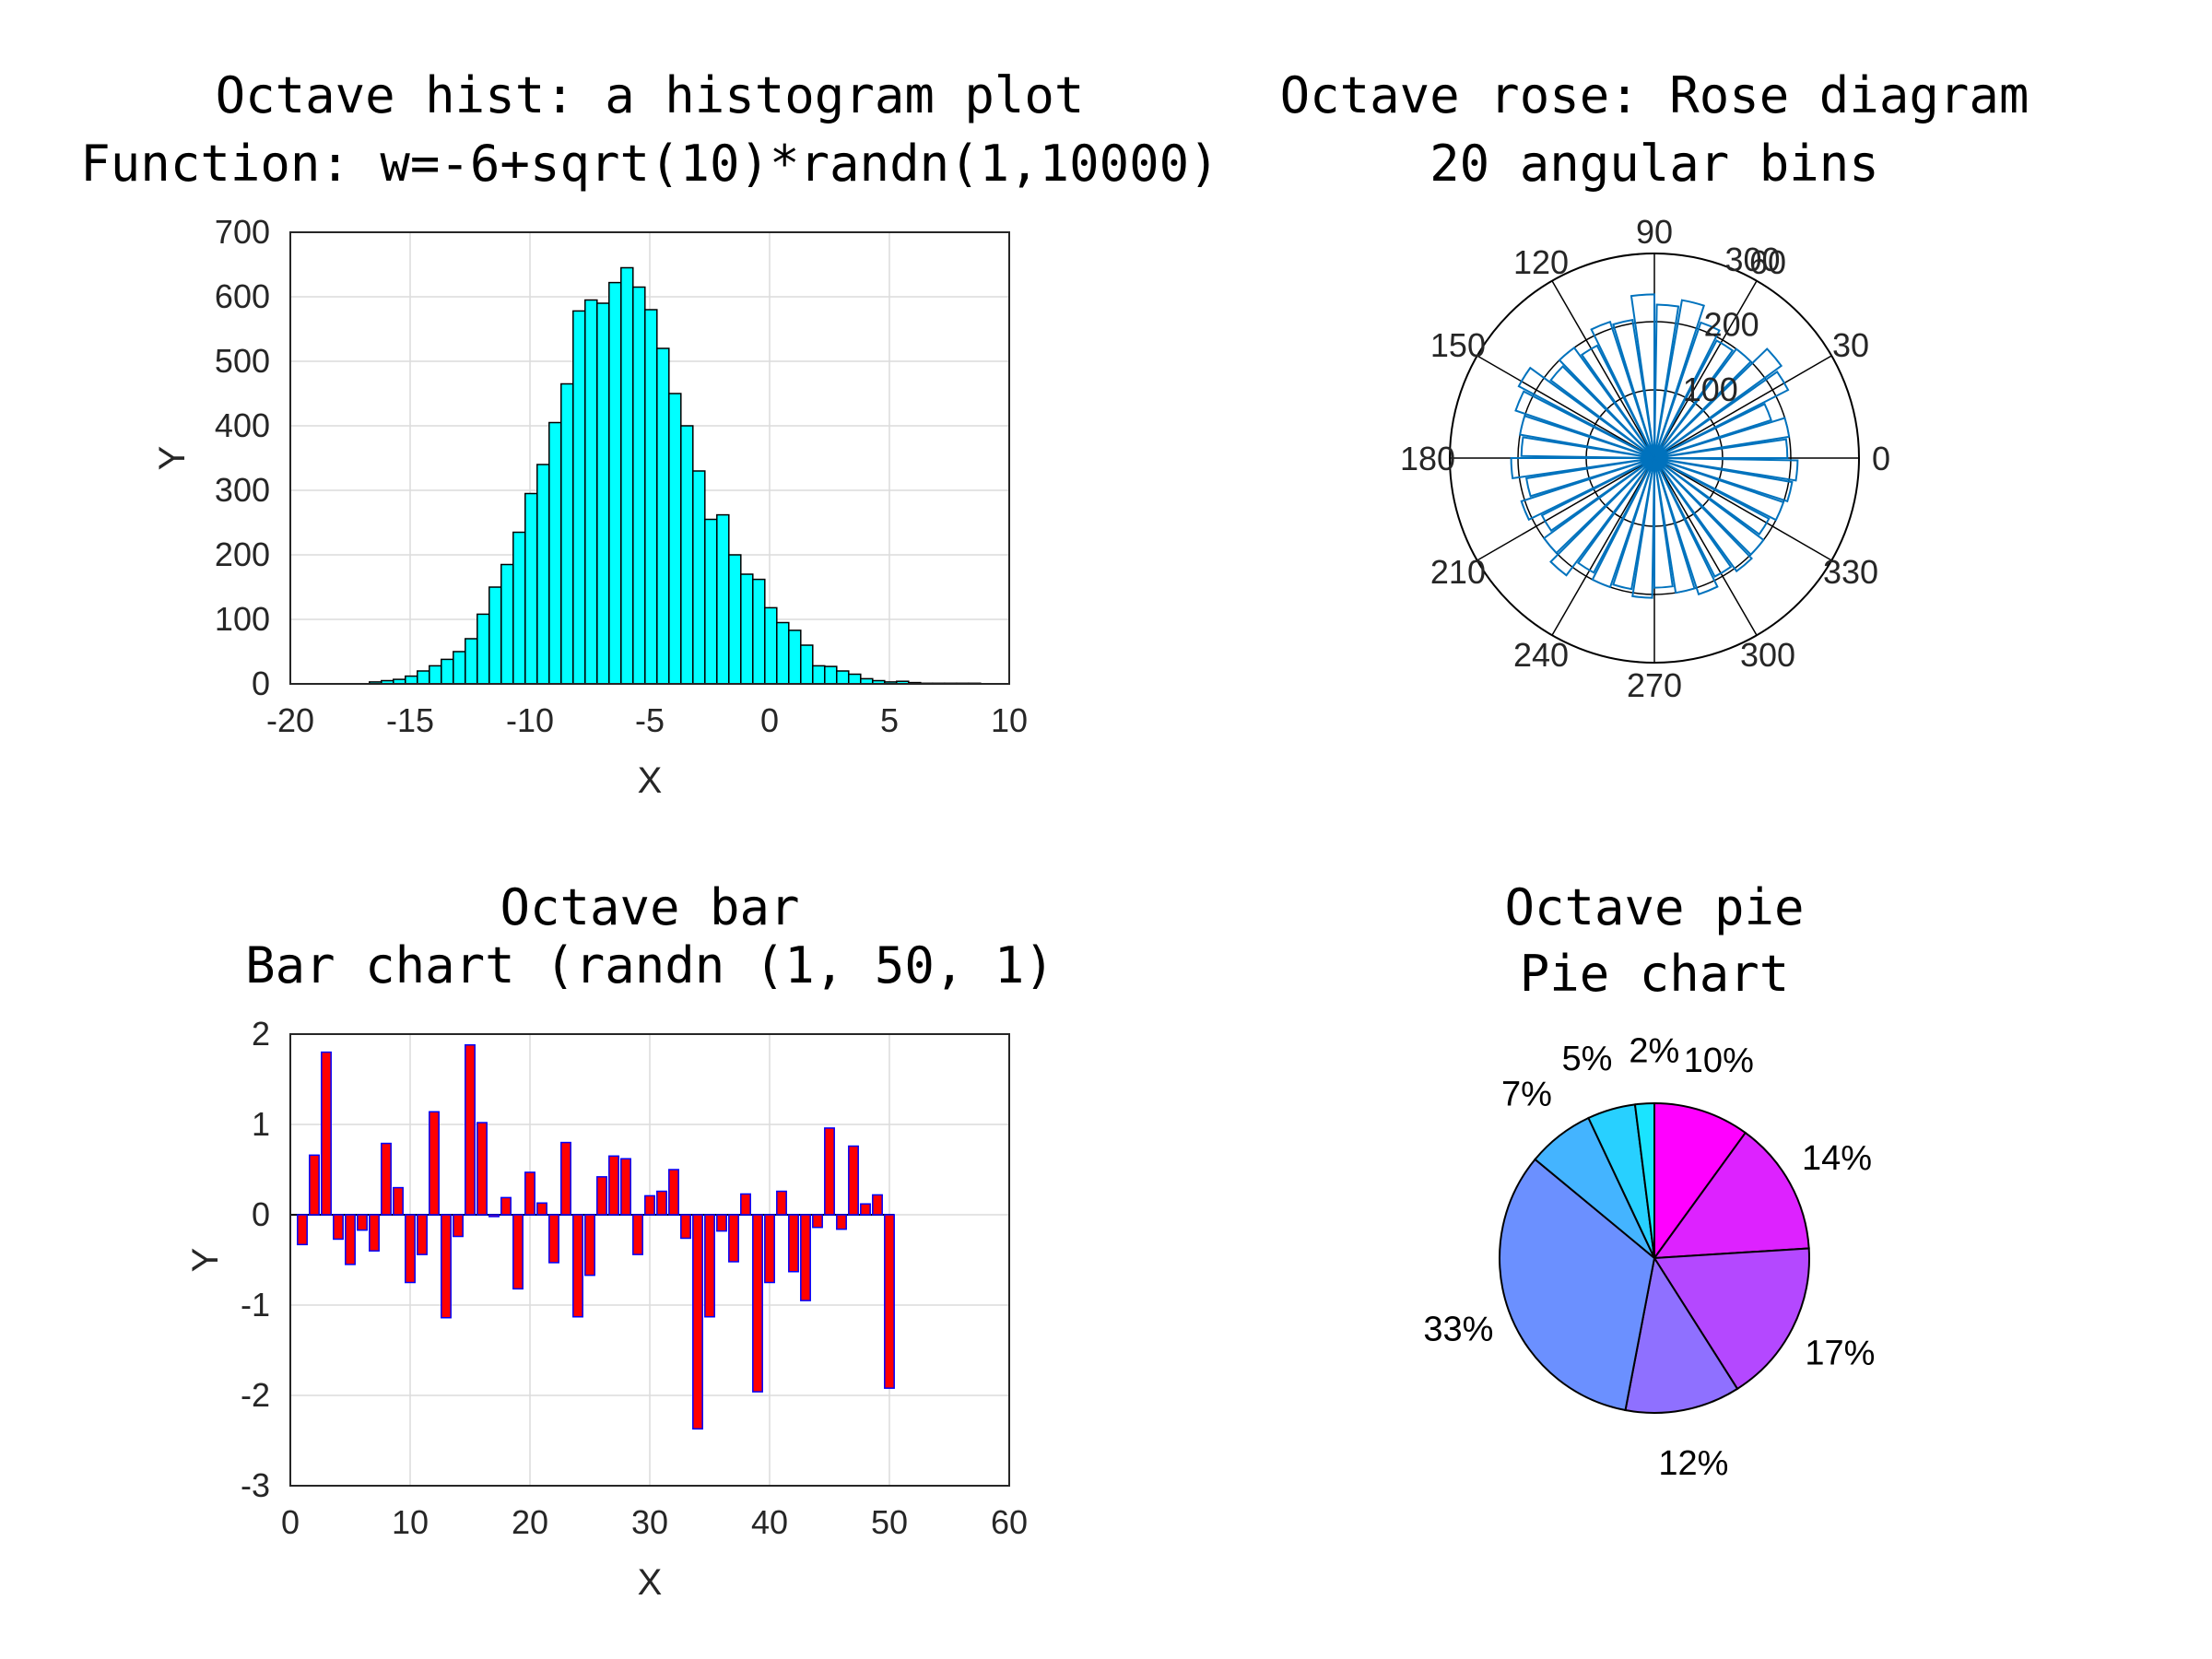 This screenshot has width=2212, height=1659. I want to click on histogram-y-tick-label: 700, so click(242, 232).